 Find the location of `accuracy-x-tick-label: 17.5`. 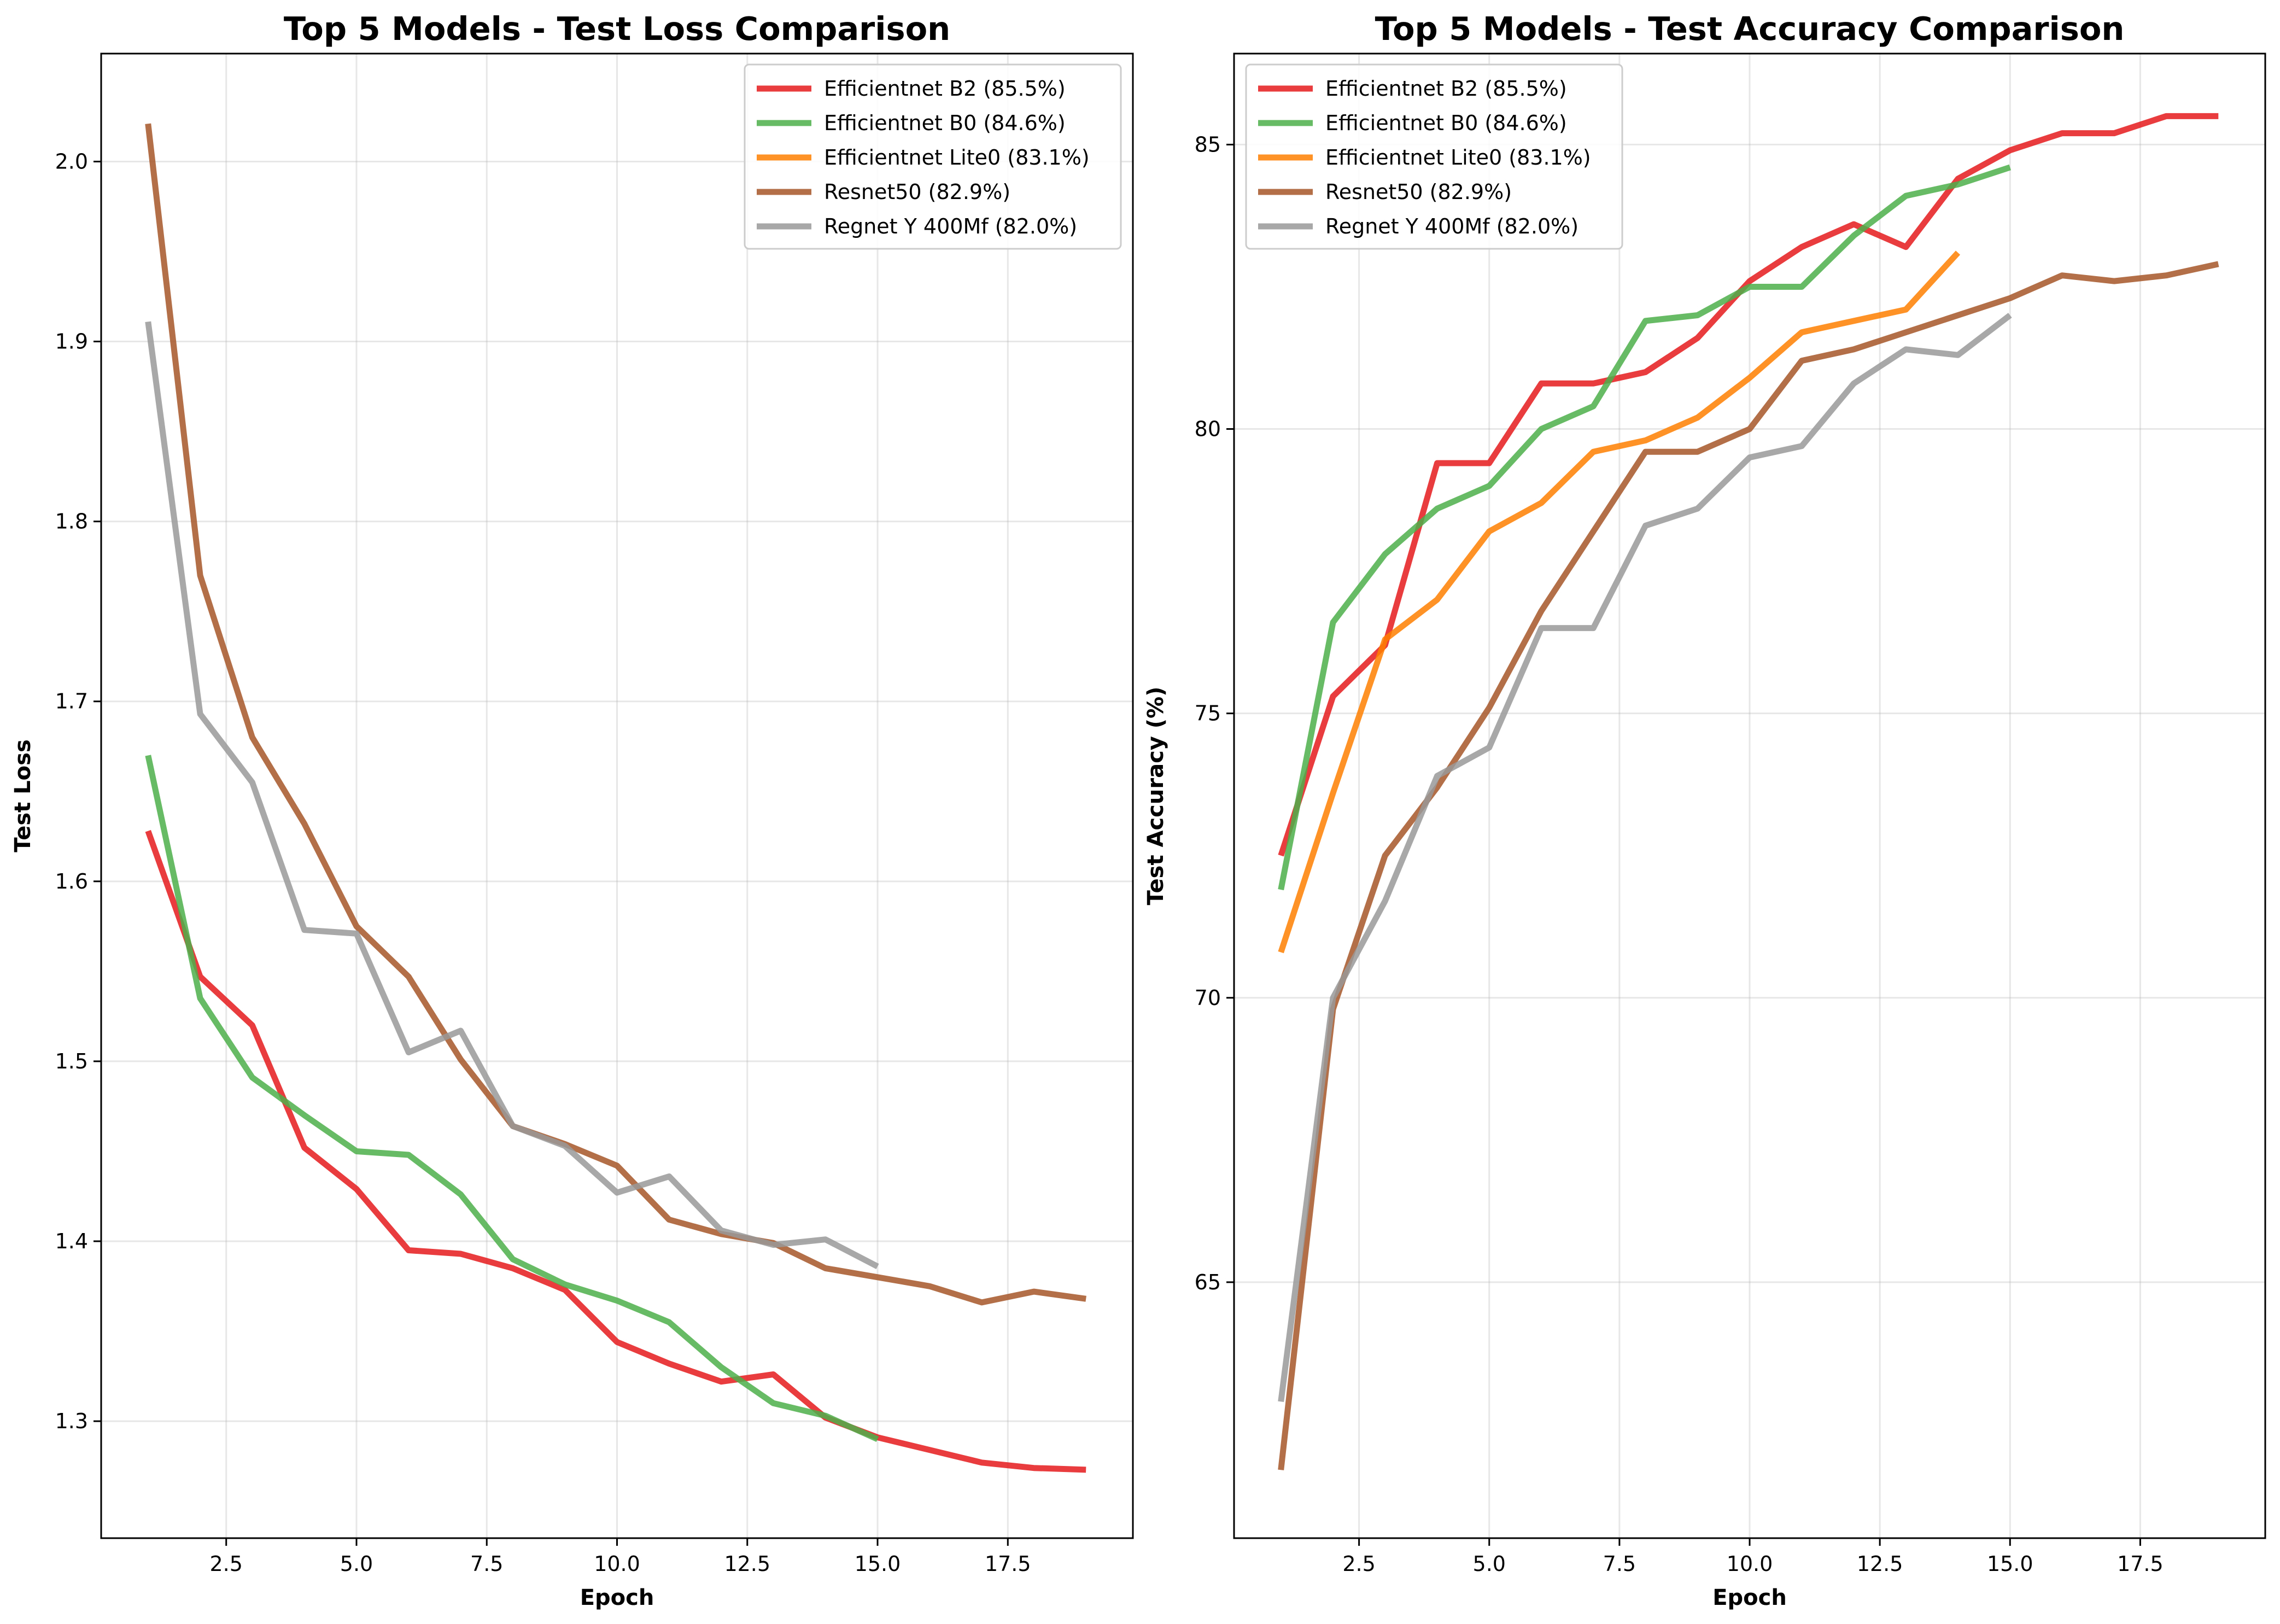

accuracy-x-tick-label: 17.5 is located at coordinates (2141, 1564).